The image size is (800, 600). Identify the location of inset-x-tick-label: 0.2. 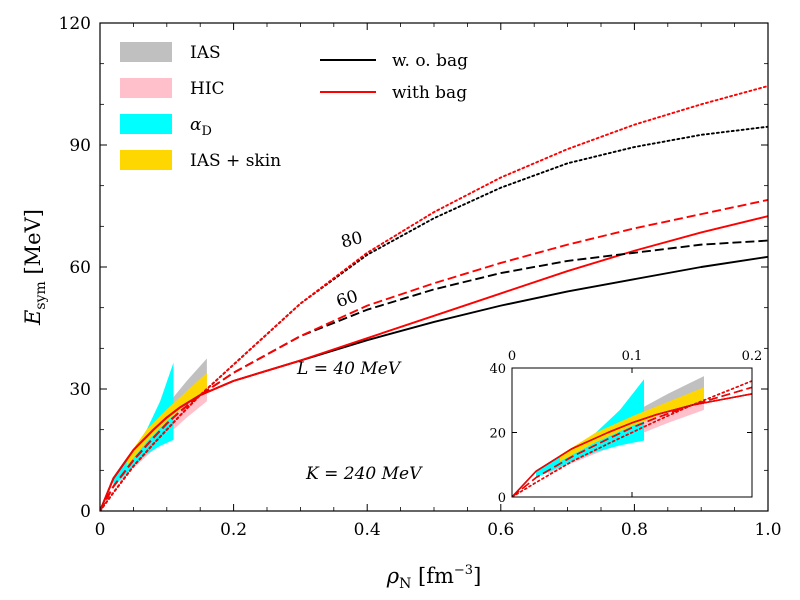
(752, 356).